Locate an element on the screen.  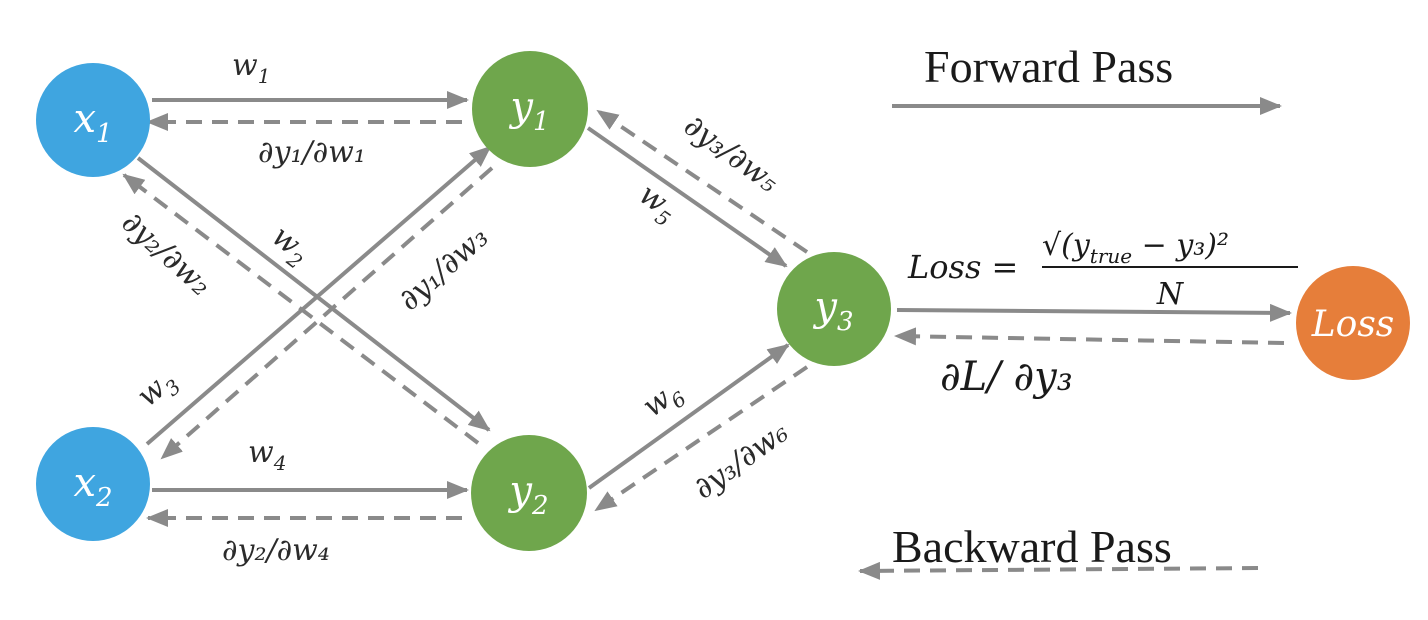
node-y3-label: y3 is located at coordinates (832, 310).